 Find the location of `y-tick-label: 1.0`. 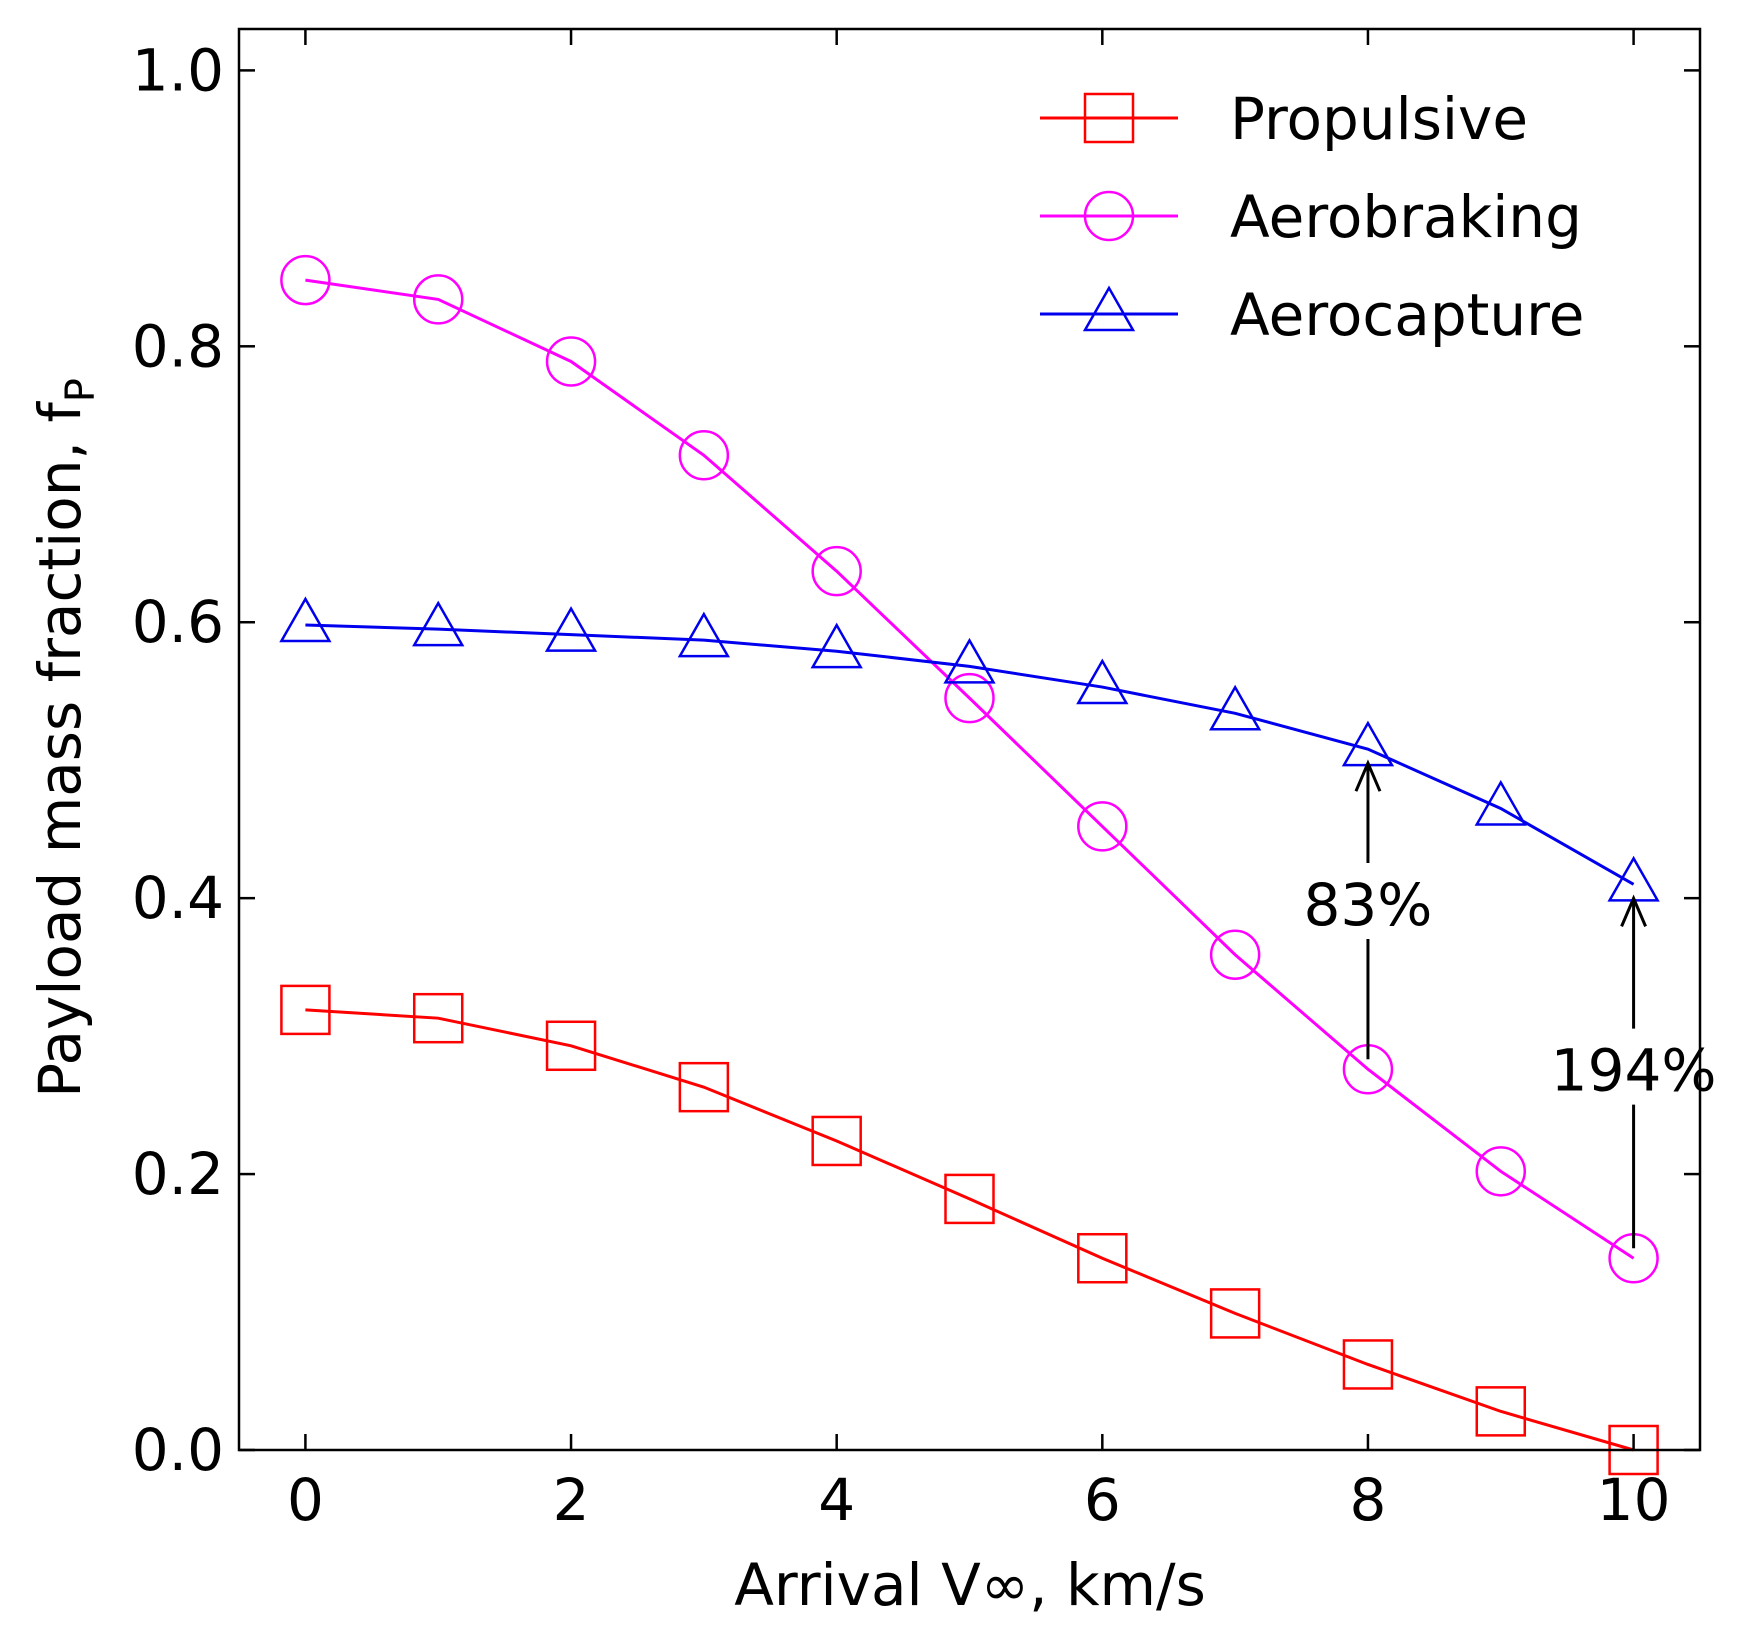

y-tick-label: 1.0 is located at coordinates (178, 70).